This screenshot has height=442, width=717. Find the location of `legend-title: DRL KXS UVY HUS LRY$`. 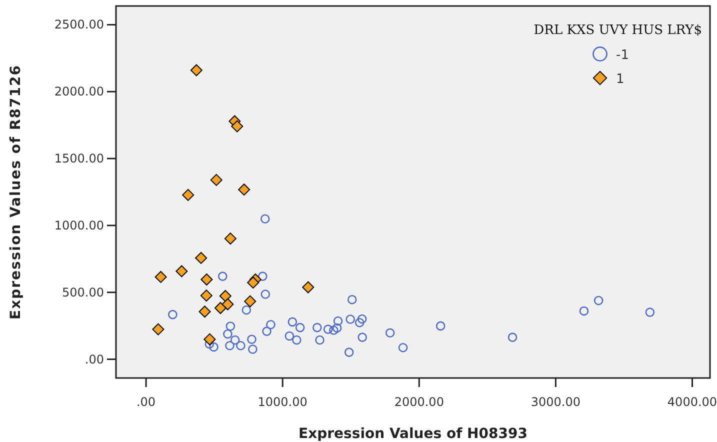

legend-title: DRL KXS UVY HUS LRY$ is located at coordinates (618, 30).